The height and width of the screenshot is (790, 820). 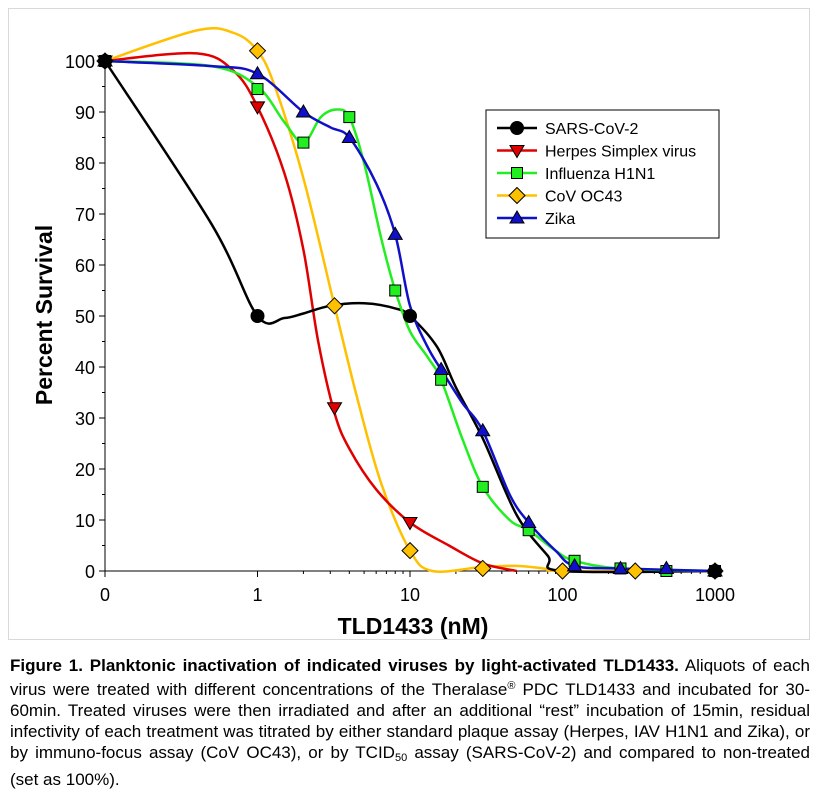 What do you see at coordinates (517, 152) in the screenshot?
I see `legend-marker-herpes-simplex-virus` at bounding box center [517, 152].